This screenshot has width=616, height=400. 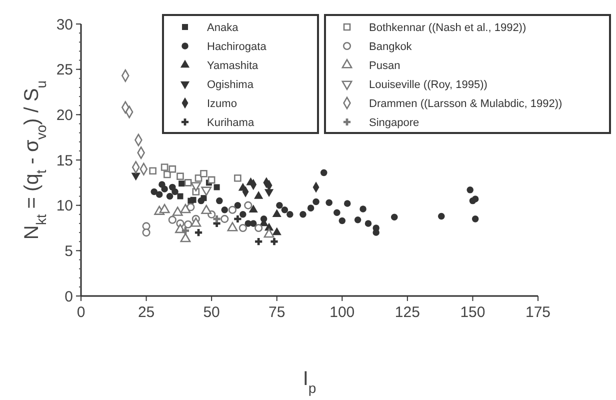 I want to click on legend-label: Anaka, so click(x=223, y=28).